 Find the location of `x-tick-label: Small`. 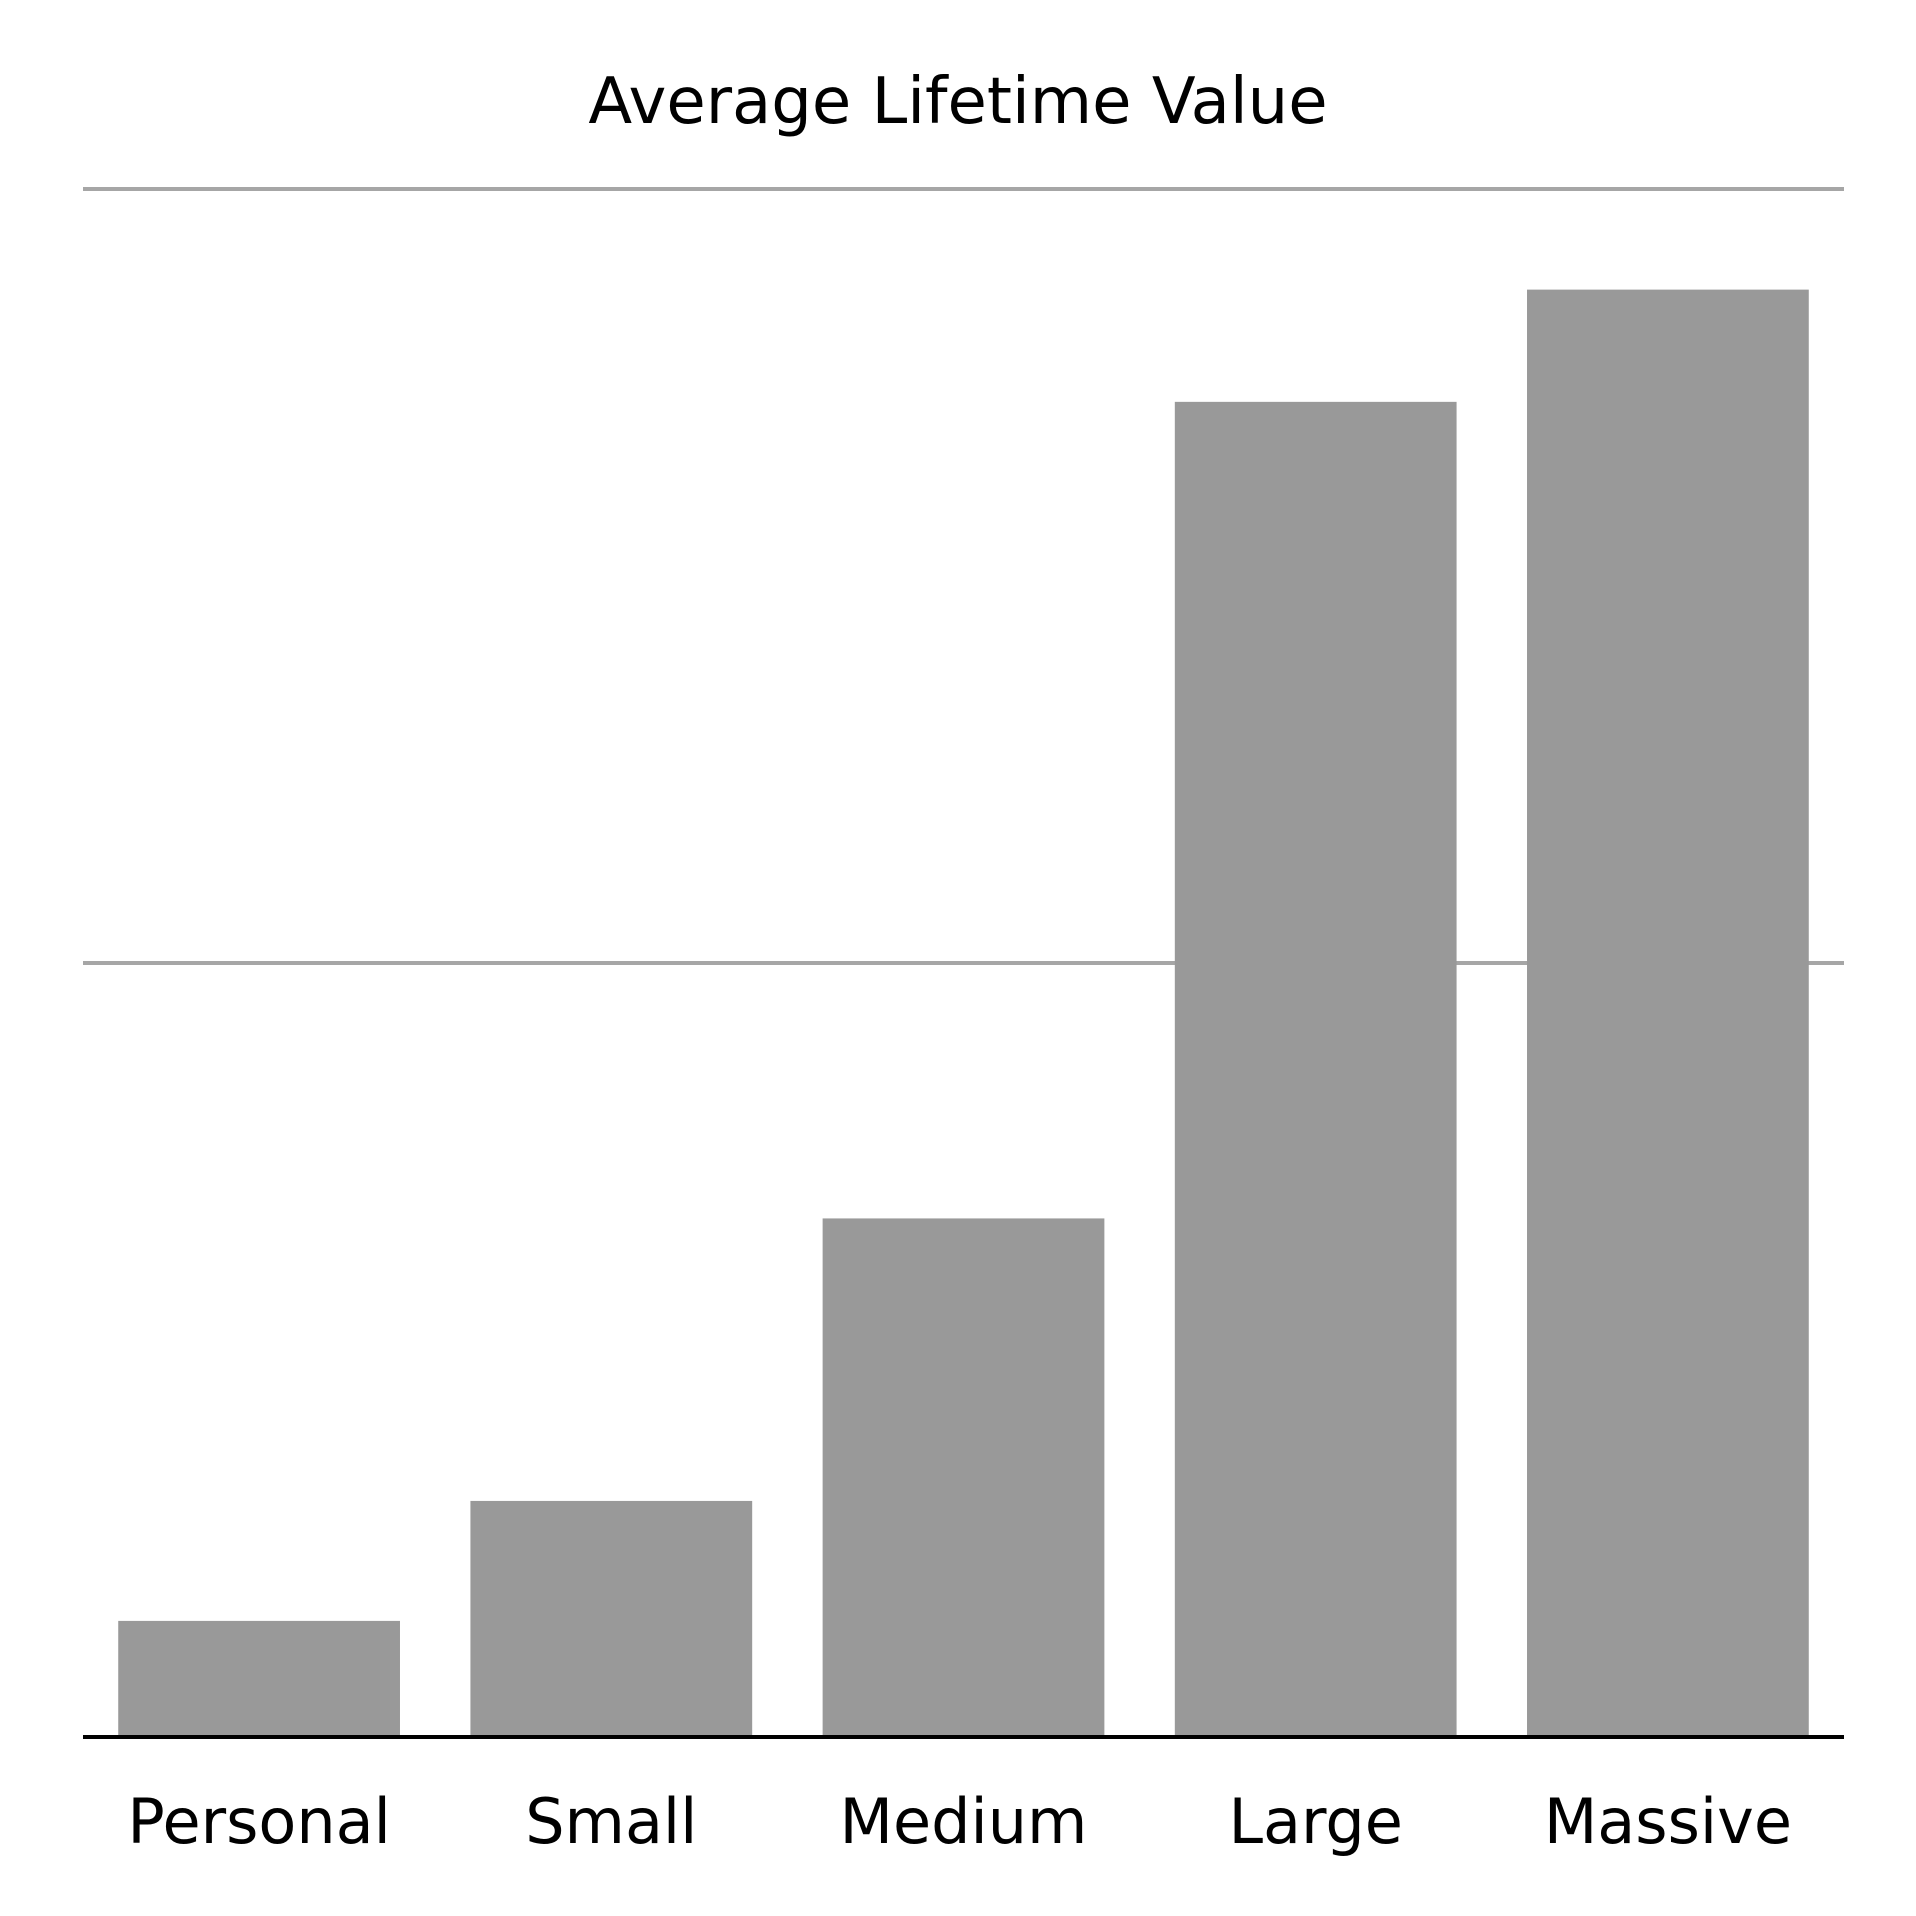

x-tick-label: Small is located at coordinates (611, 1821).